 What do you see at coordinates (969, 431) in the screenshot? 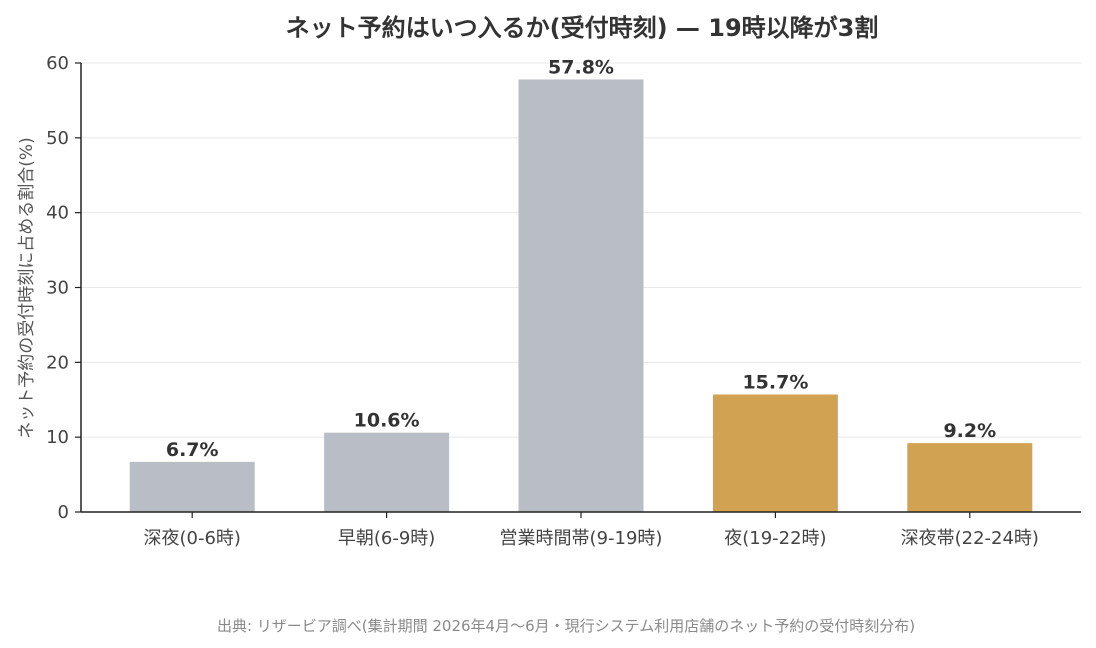
I see `data-label: 9.2%` at bounding box center [969, 431].